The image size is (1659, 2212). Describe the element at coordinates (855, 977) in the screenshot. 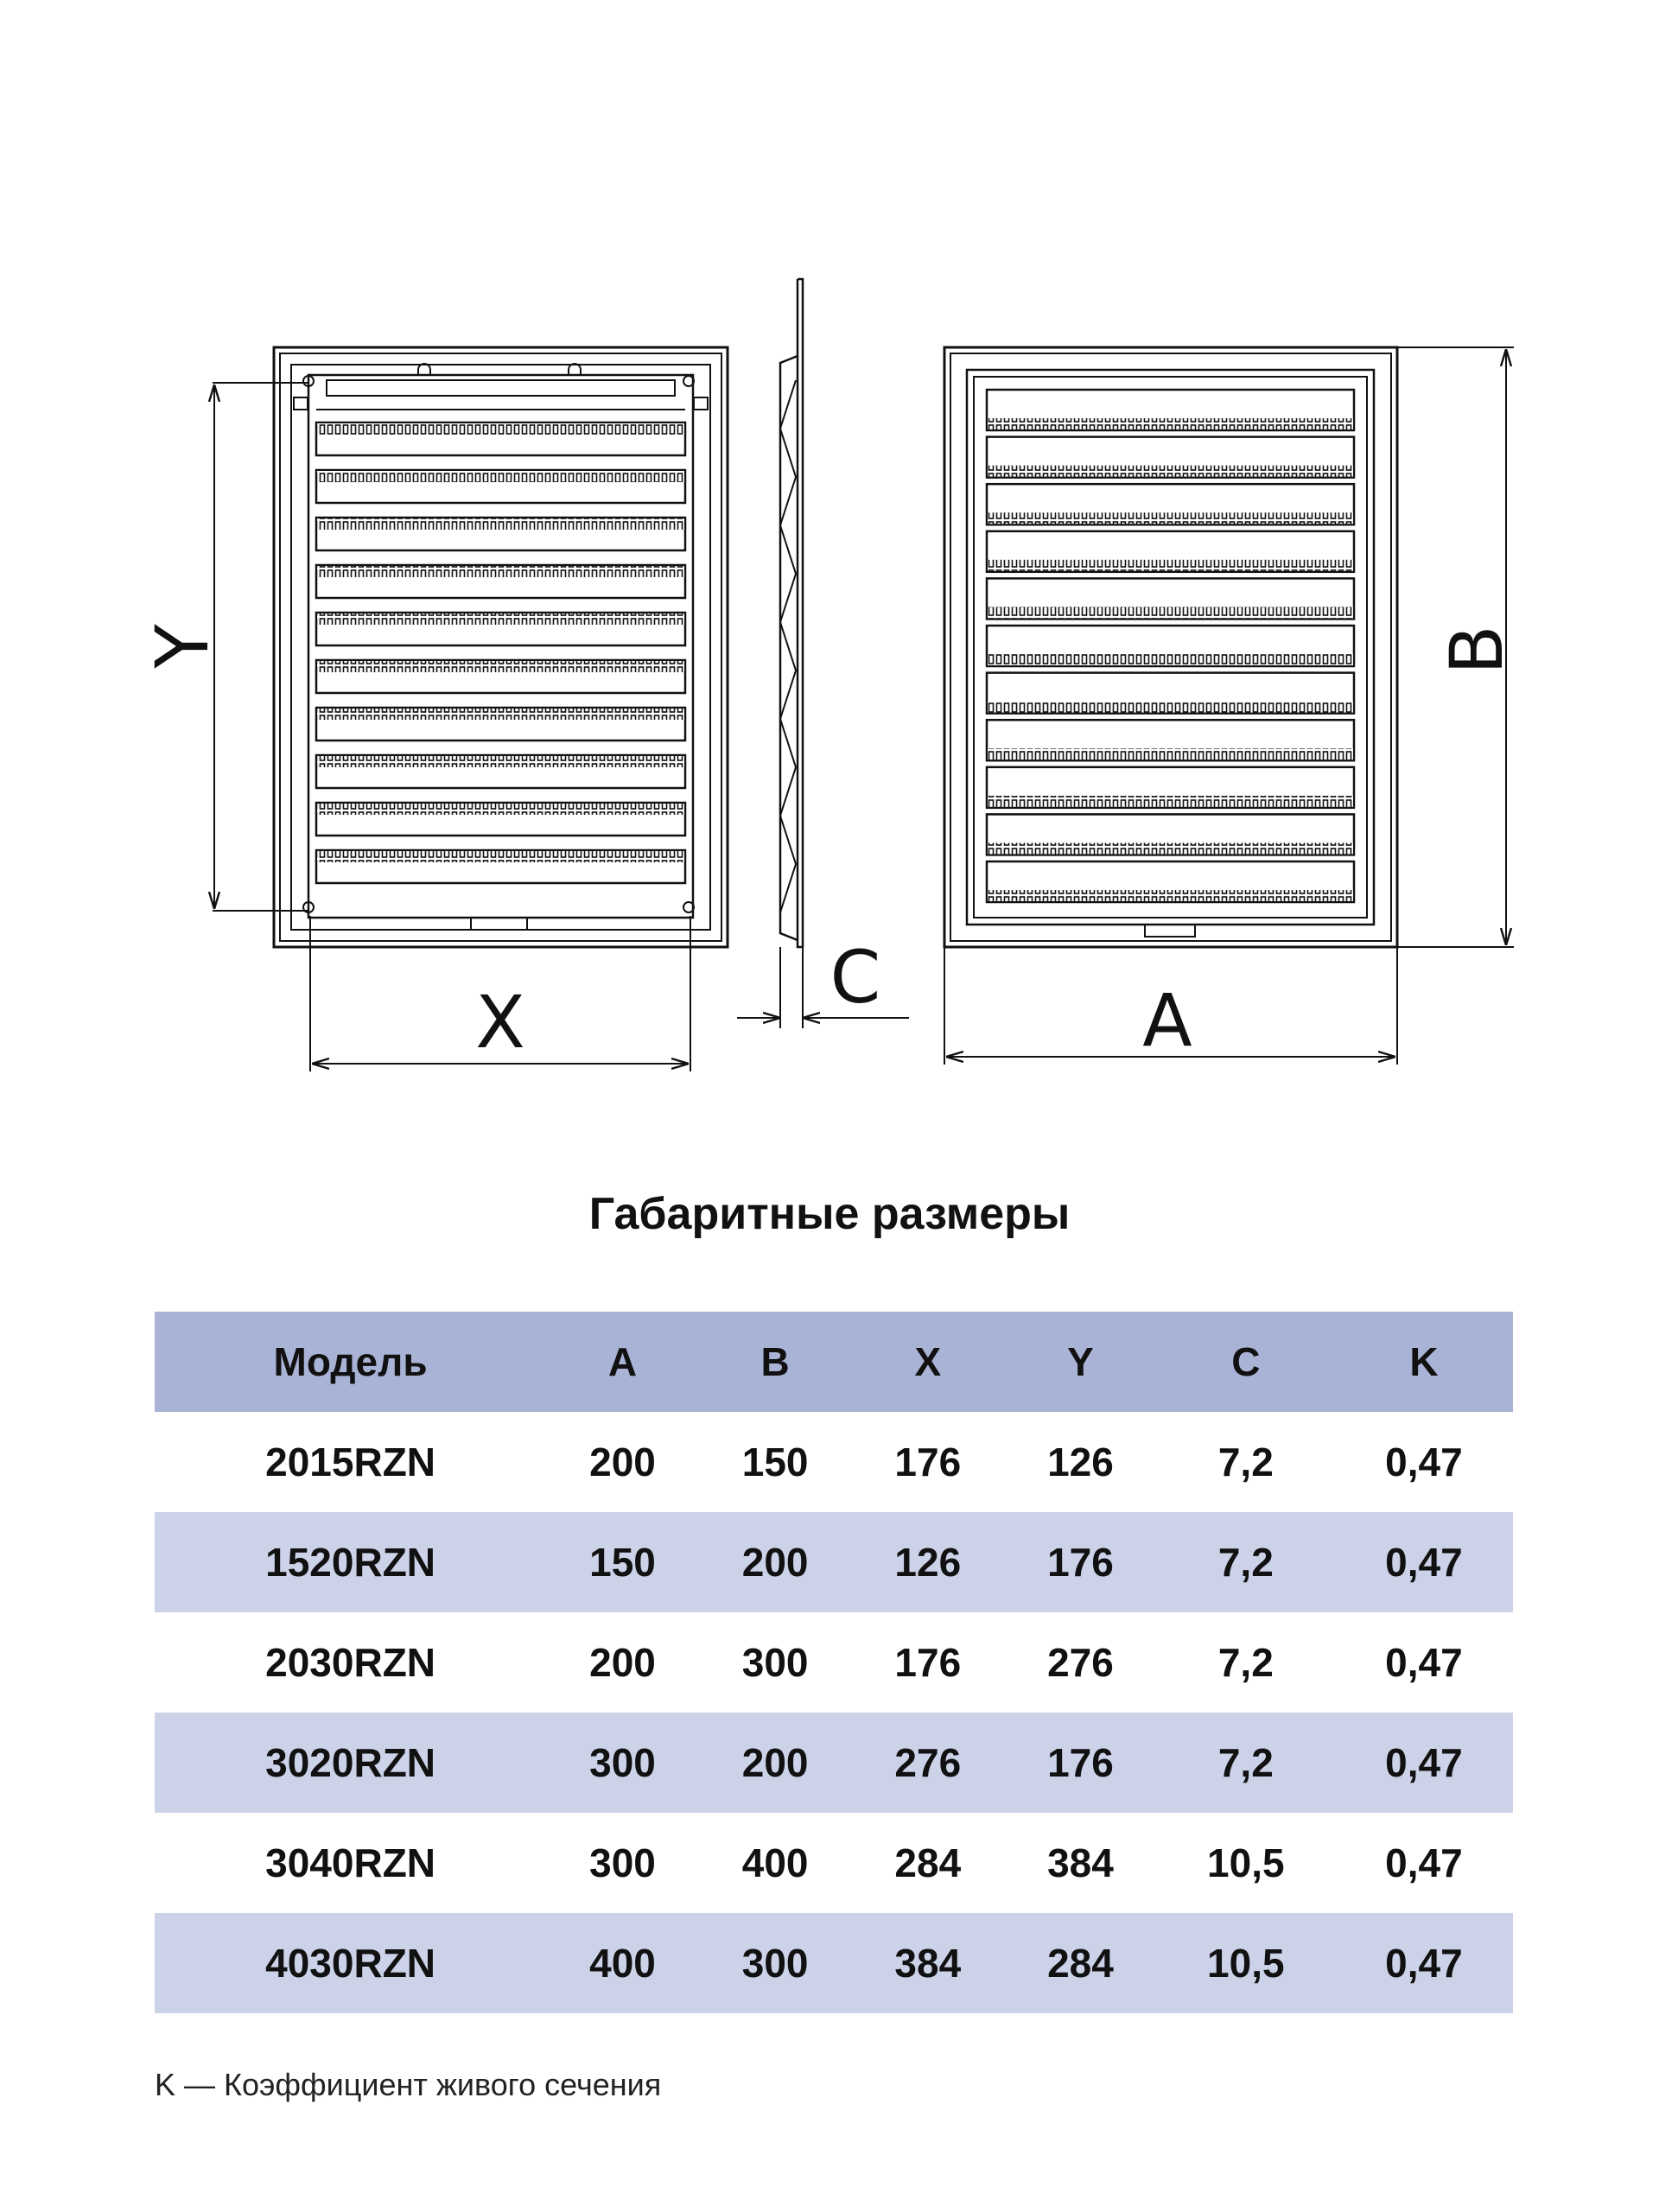

I see `dimension-label-c: C` at that location.